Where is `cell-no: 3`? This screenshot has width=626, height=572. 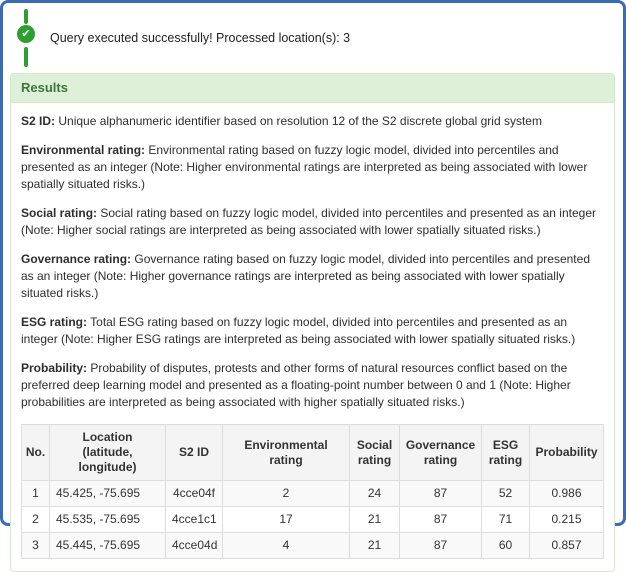 cell-no: 3 is located at coordinates (35, 545).